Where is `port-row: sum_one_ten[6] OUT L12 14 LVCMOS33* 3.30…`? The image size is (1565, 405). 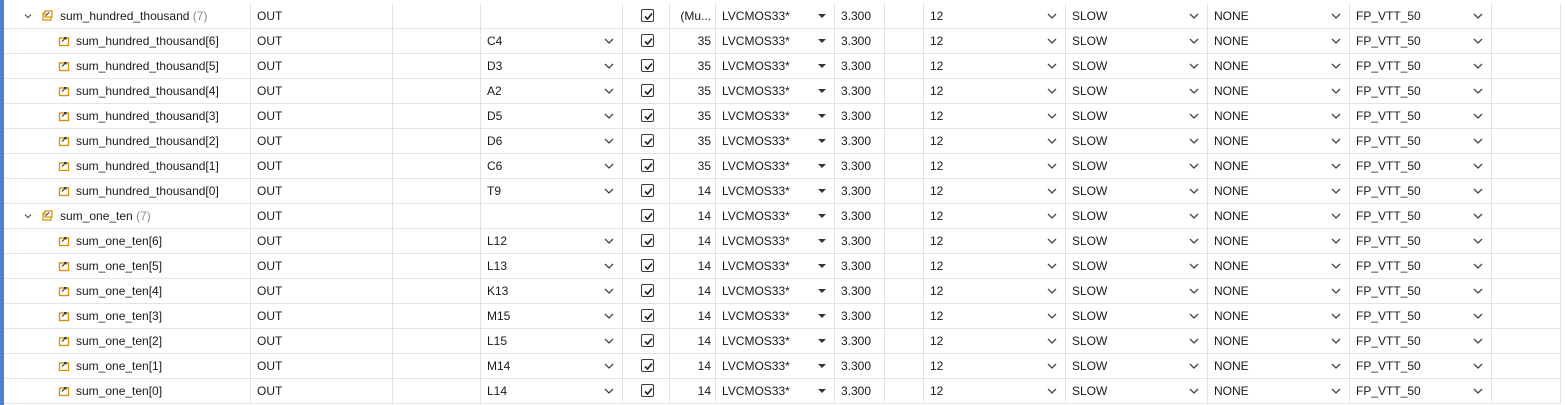
port-row: sum_one_ten[6] OUT L12 14 LVCMOS33* 3.30… is located at coordinates (782, 241).